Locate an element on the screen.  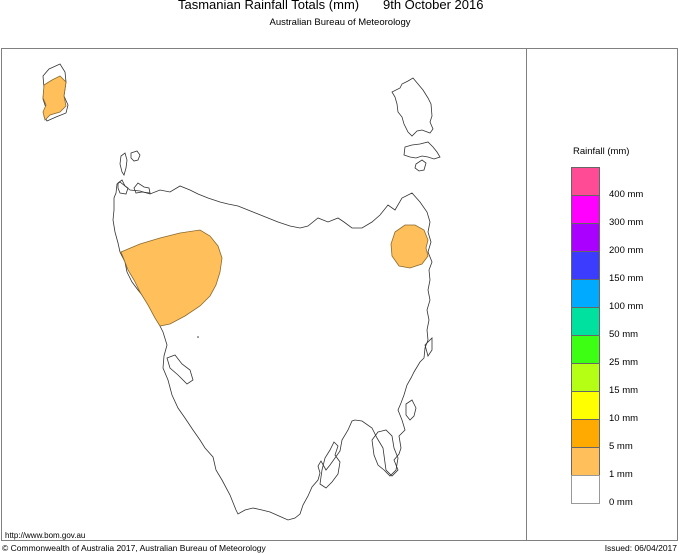
legend-label: 400 mm is located at coordinates (626, 194).